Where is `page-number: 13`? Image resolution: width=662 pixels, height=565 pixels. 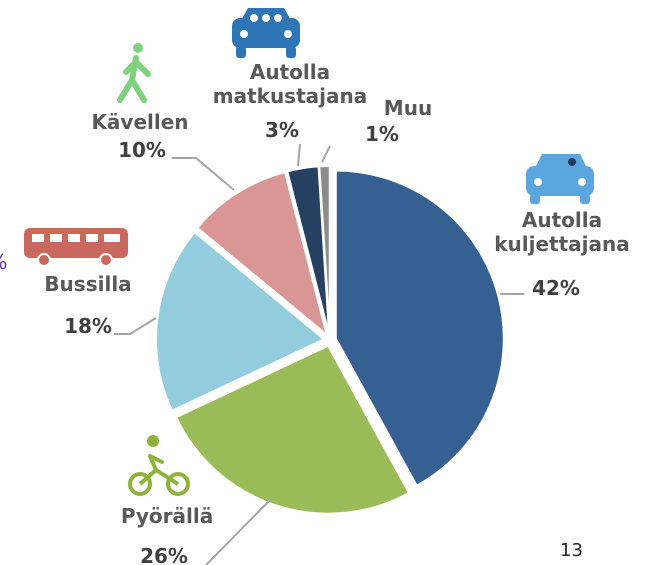
page-number: 13 is located at coordinates (571, 550).